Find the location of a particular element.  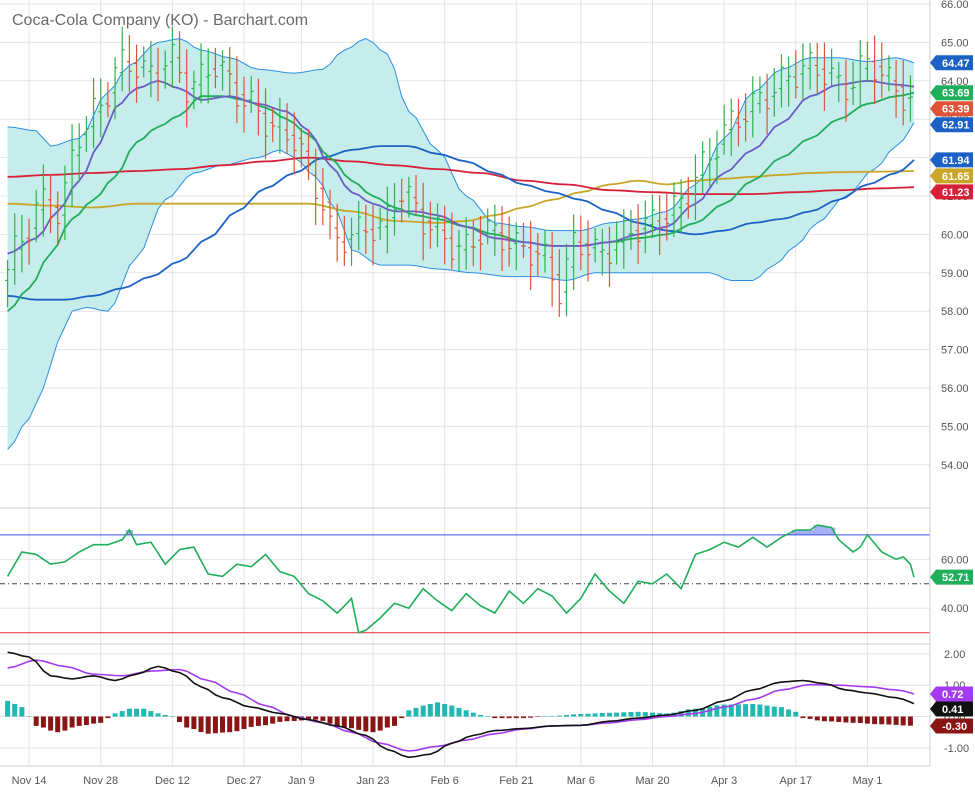

macd-pane is located at coordinates (460, 705).